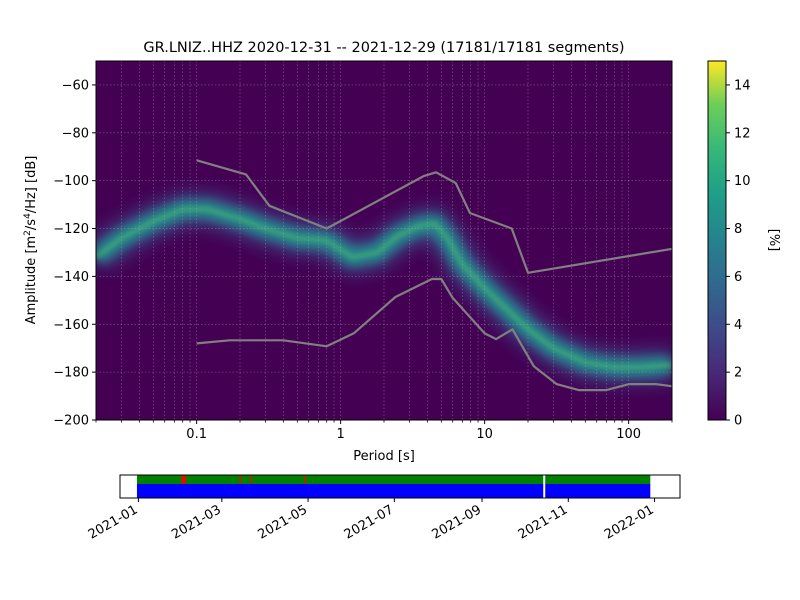 This screenshot has height=600, width=800. Describe the element at coordinates (434, 334) in the screenshot. I see `nlnm-curve` at that location.